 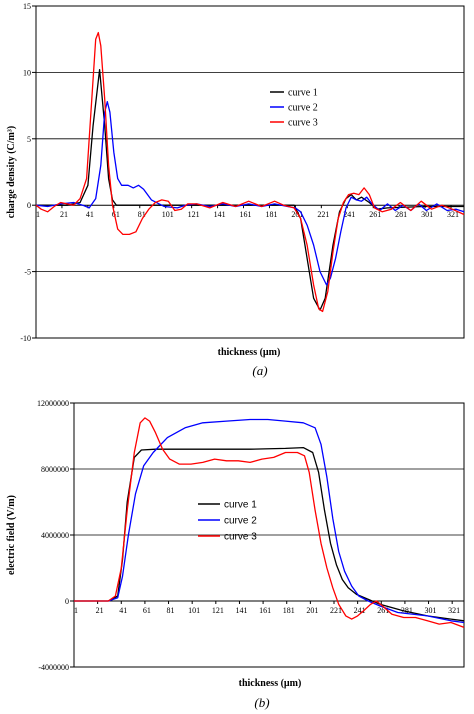 I want to click on y-tick-label: 15, so click(x=27, y=6).